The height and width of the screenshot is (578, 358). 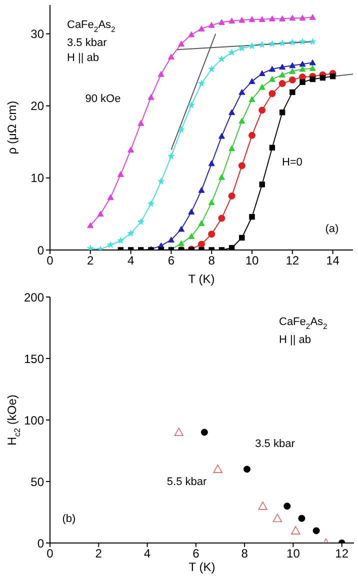 What do you see at coordinates (37, 178) in the screenshot?
I see `y-tick-label: 10` at bounding box center [37, 178].